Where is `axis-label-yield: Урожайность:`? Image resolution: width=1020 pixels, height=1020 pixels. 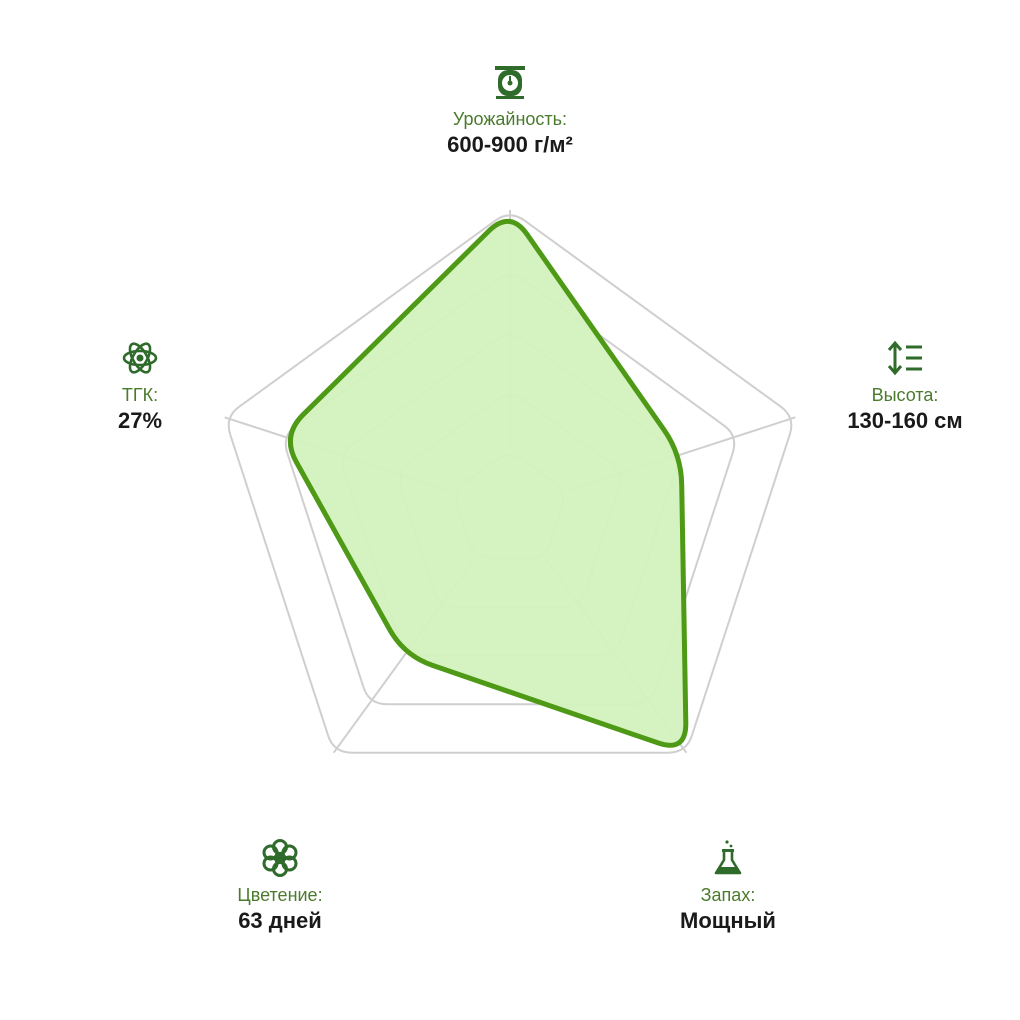 axis-label-yield: Урожайность: is located at coordinates (510, 119).